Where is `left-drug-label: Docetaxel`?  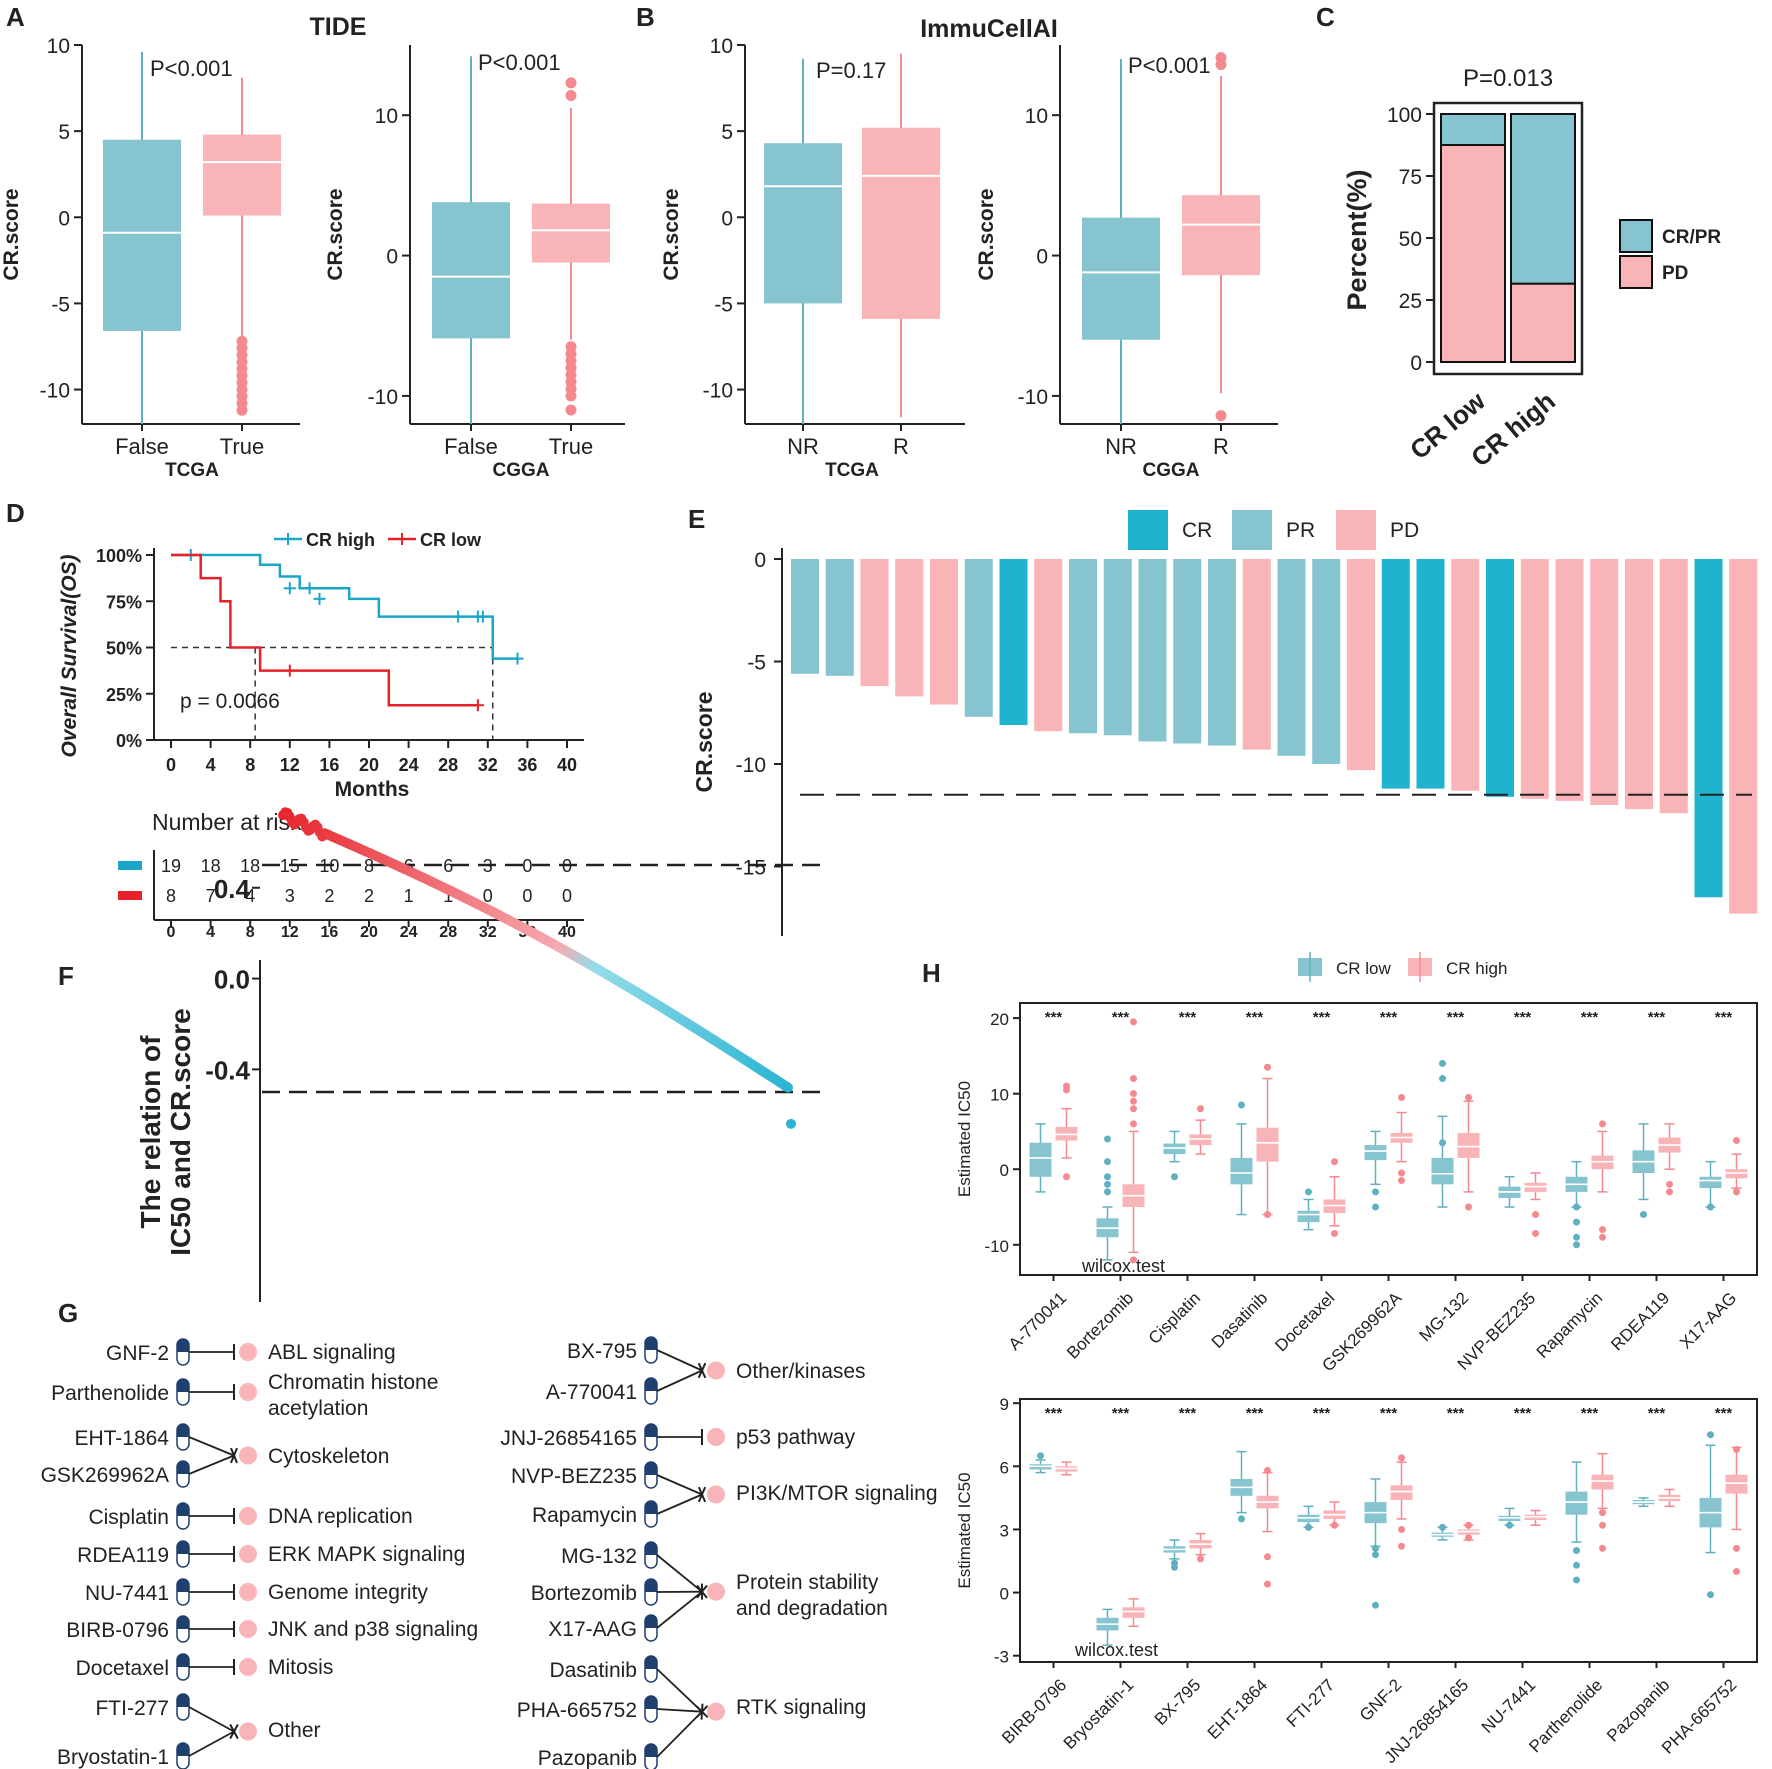 left-drug-label: Docetaxel is located at coordinates (122, 1668).